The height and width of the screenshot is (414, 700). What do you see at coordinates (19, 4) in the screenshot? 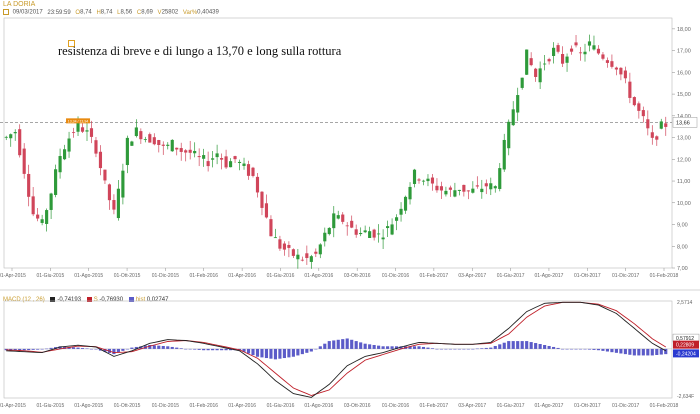
I see `symbol-title: LA DORIA` at bounding box center [19, 4].